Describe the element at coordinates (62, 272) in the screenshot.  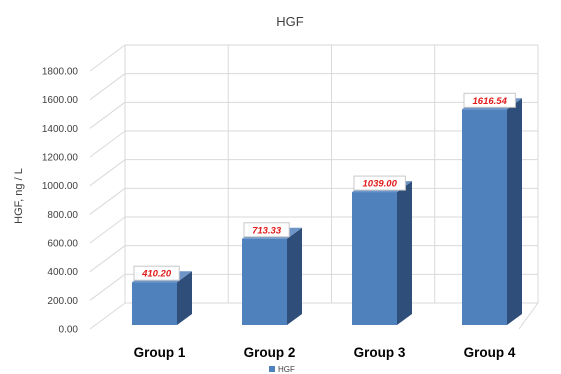
I see `y-tick-label: 400.00` at that location.